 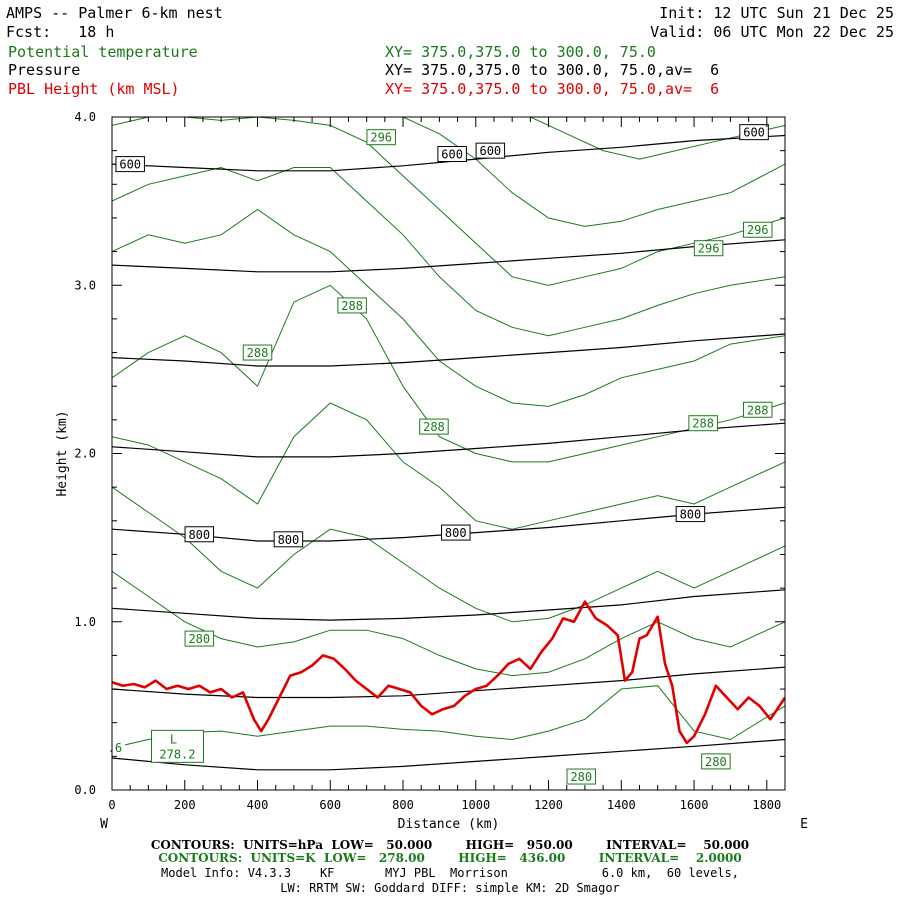 What do you see at coordinates (258, 805) in the screenshot?
I see `x-tick-label: 400` at bounding box center [258, 805].